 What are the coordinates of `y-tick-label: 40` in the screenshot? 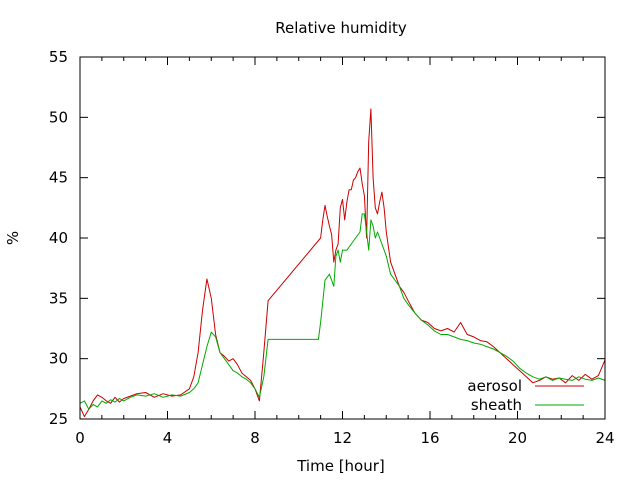 It's located at (58, 238).